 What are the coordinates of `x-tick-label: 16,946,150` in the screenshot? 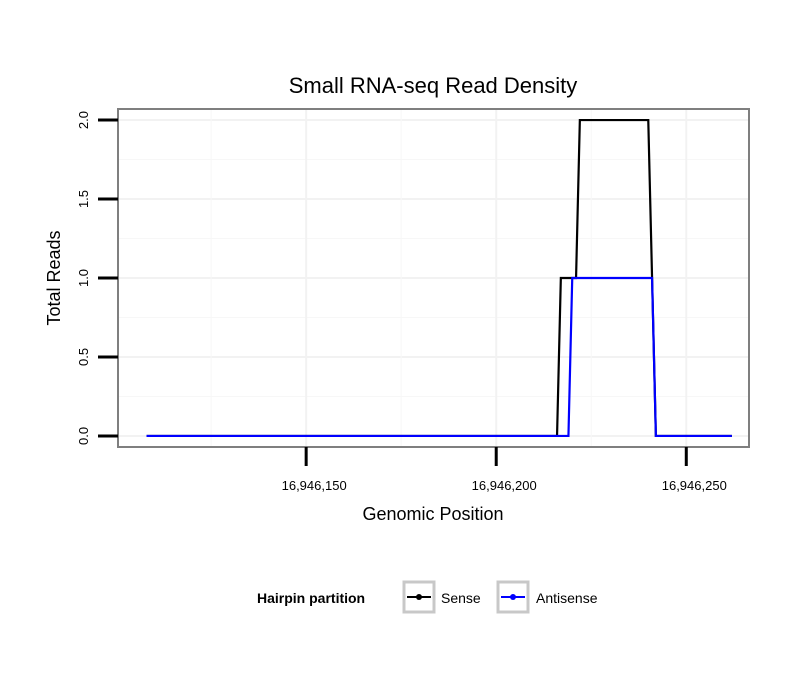 It's located at (314, 485).